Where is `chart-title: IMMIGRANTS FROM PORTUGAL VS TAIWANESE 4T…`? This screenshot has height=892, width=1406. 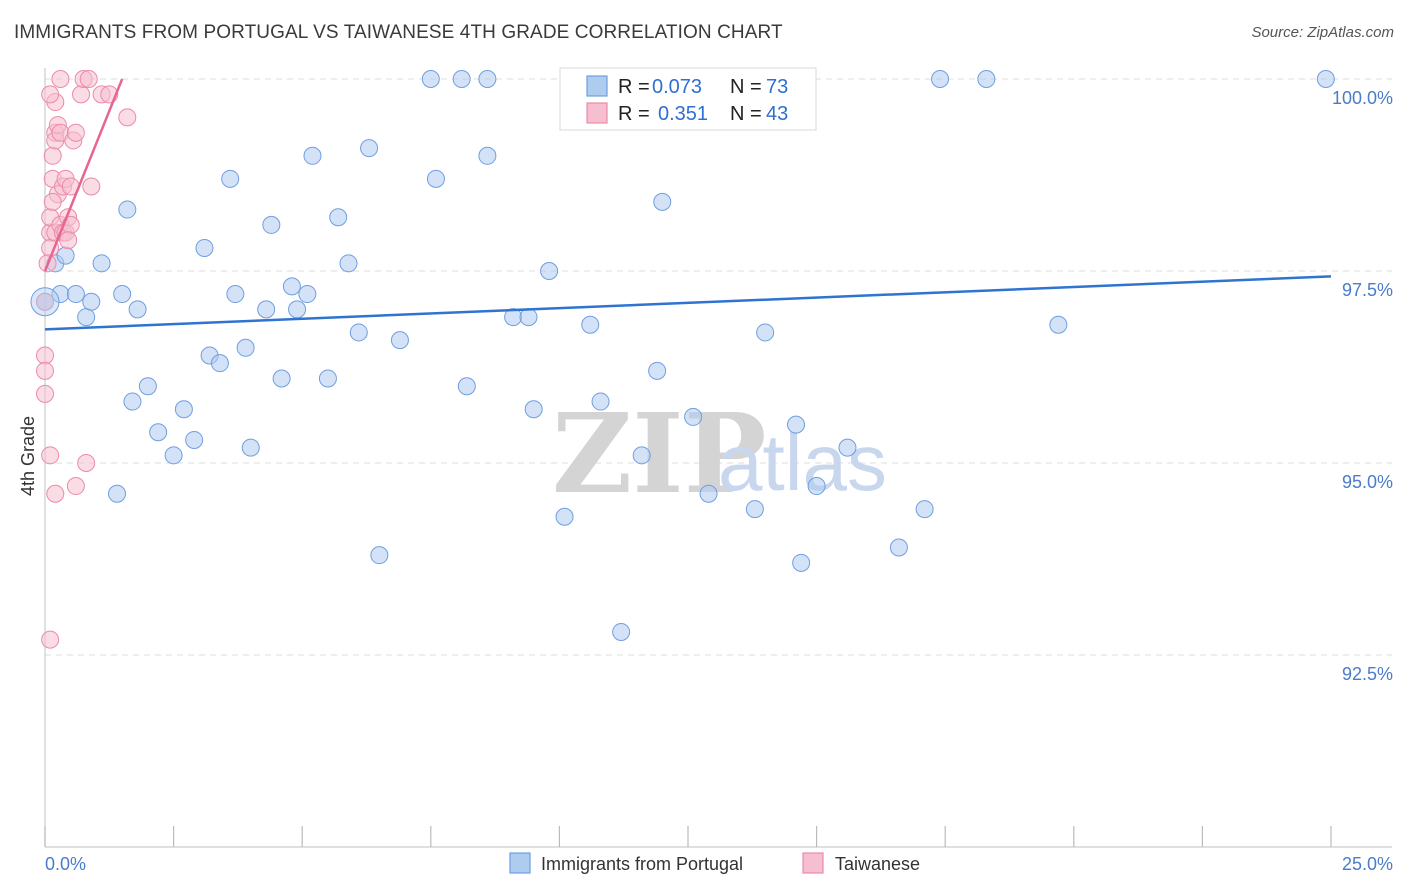 chart-title: IMMIGRANTS FROM PORTUGAL VS TAIWANESE 4T… is located at coordinates (398, 32).